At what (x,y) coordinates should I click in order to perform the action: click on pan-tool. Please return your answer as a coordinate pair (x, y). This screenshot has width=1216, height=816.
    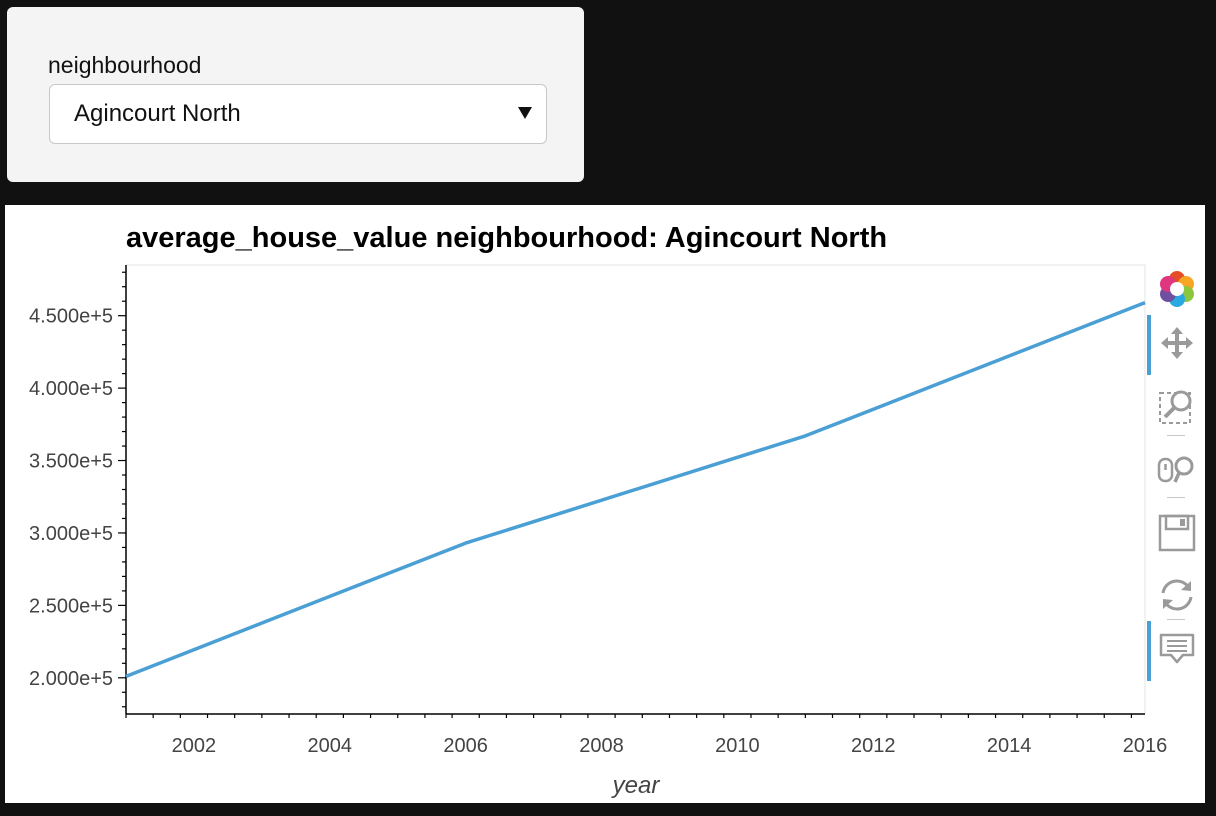
    Looking at the image, I should click on (1175, 345).